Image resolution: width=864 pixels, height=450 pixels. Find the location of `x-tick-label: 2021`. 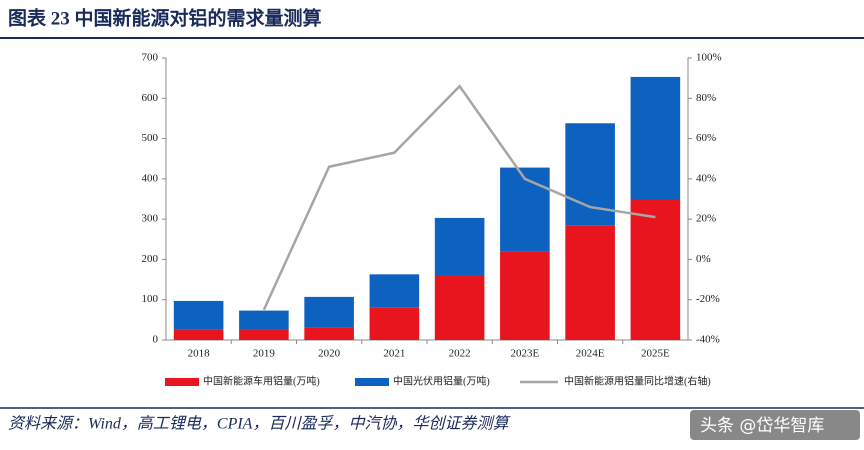

x-tick-label: 2021 is located at coordinates (394, 354).